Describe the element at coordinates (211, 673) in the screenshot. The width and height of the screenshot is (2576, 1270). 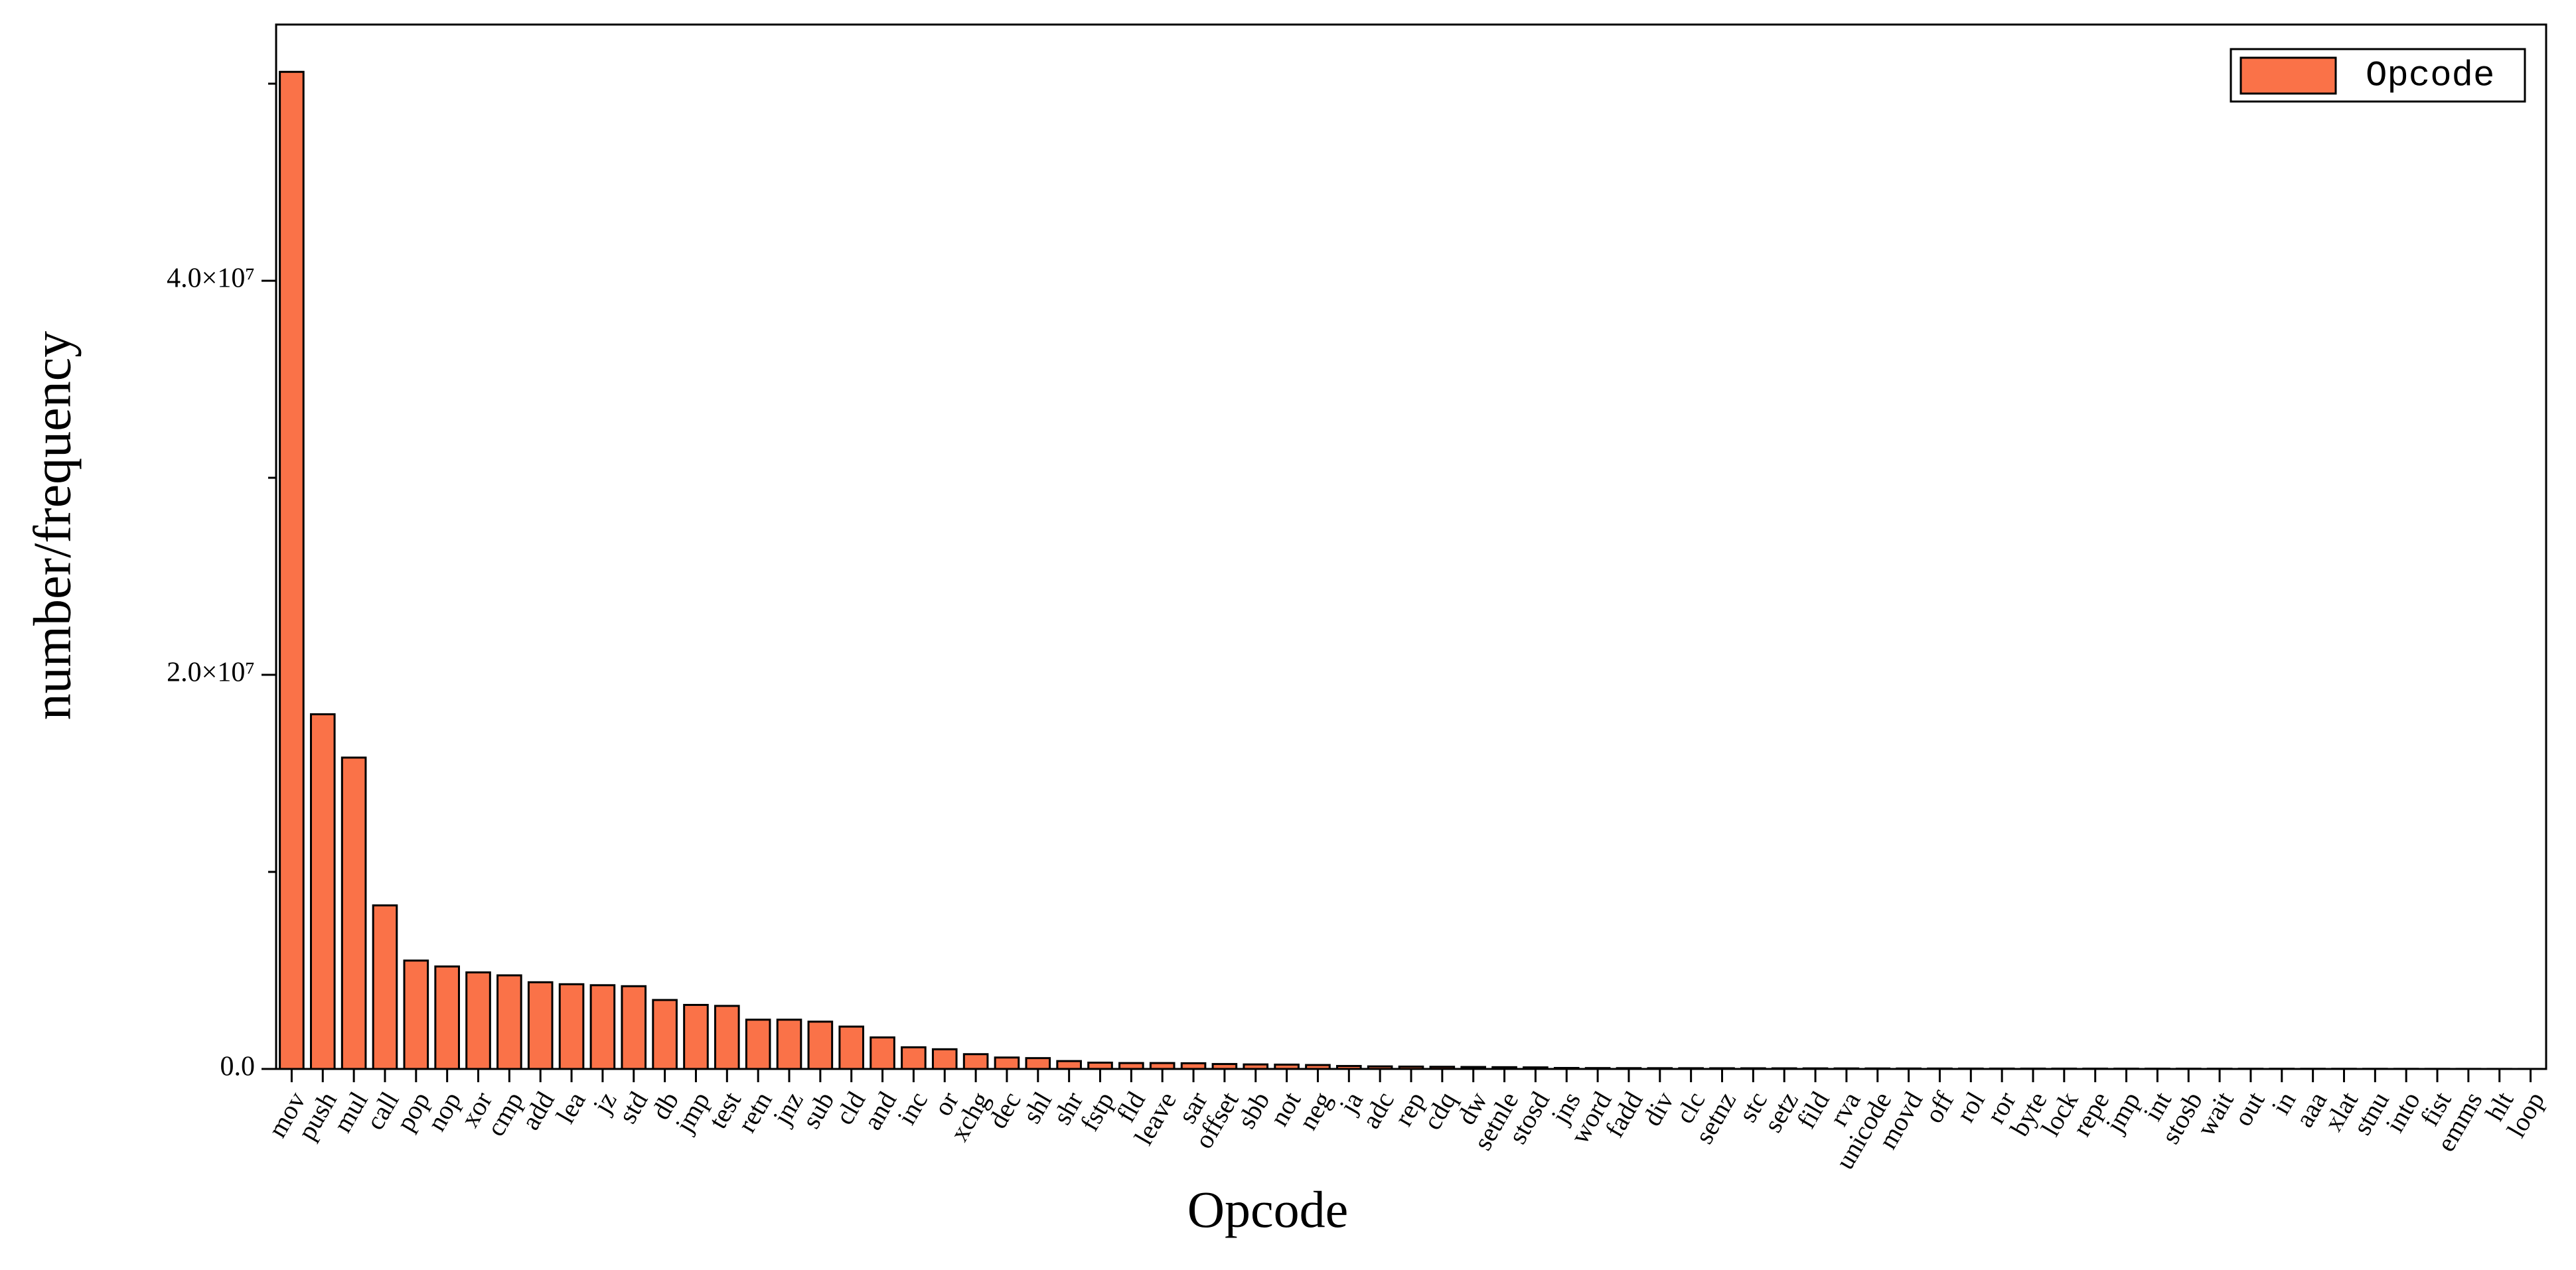
I see `y-tick-label: 2.0×10⁷` at that location.